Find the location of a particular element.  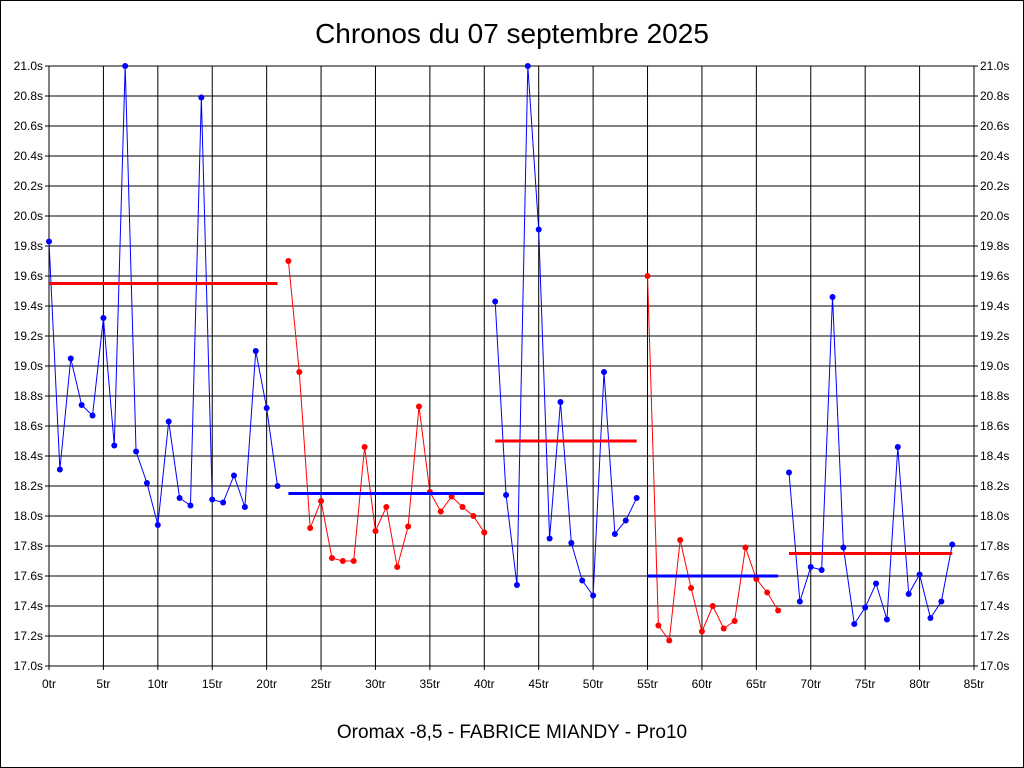

y-tick-label-left: 17.8s is located at coordinates (28, 546).